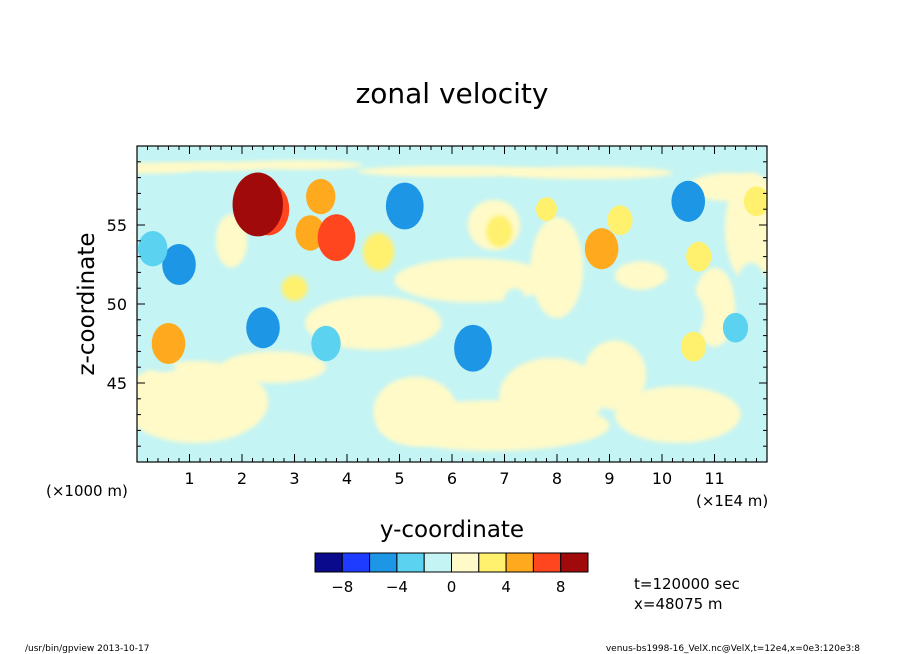 This screenshot has height=654, width=904. I want to click on x-tick-label: 4, so click(347, 478).